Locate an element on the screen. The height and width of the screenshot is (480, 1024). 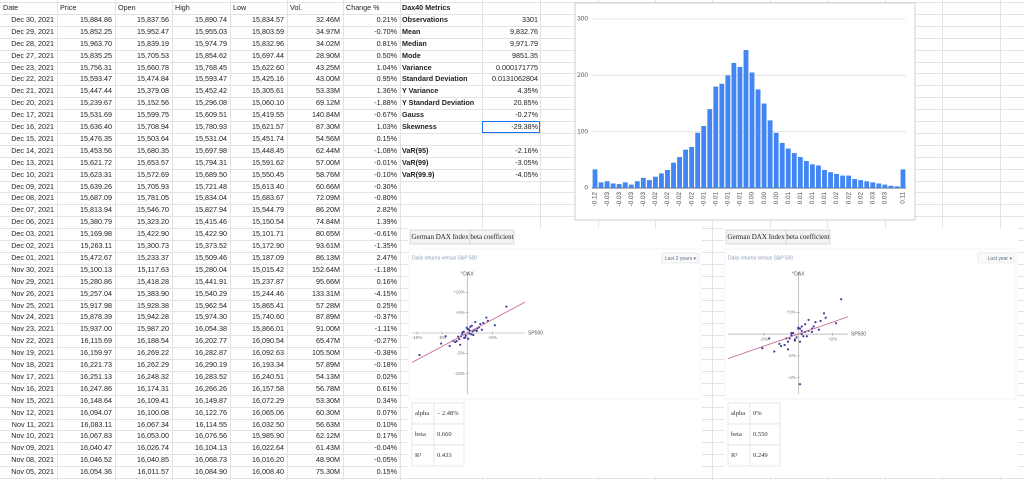
table-cell: 15,380.79 is located at coordinates (96, 222).